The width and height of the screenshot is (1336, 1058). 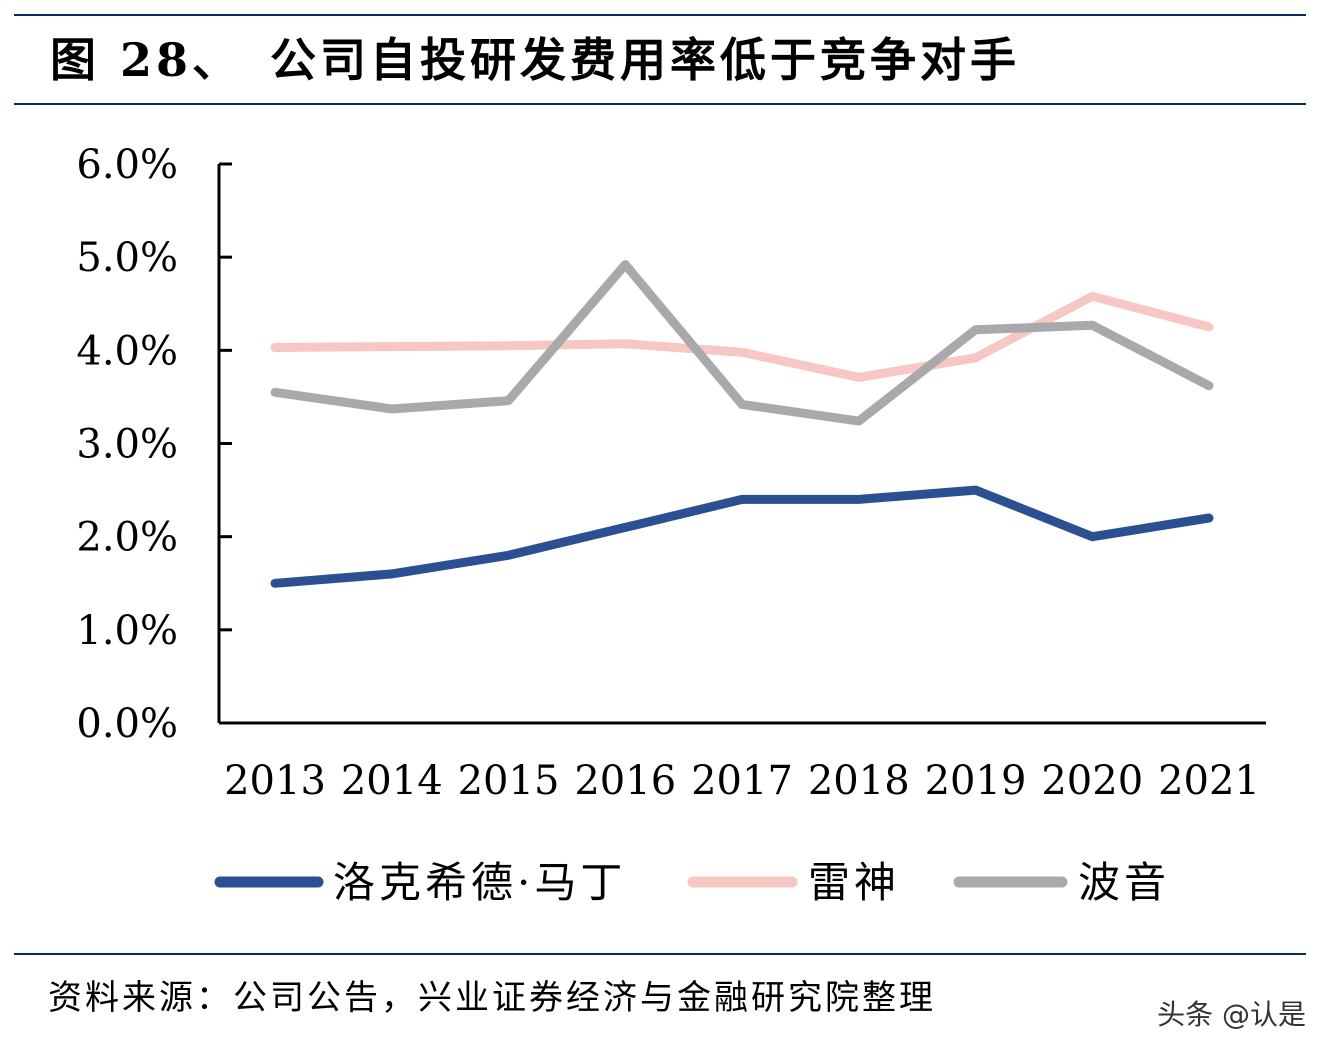 What do you see at coordinates (1231, 1014) in the screenshot?
I see `watermark: 头条 @认是` at bounding box center [1231, 1014].